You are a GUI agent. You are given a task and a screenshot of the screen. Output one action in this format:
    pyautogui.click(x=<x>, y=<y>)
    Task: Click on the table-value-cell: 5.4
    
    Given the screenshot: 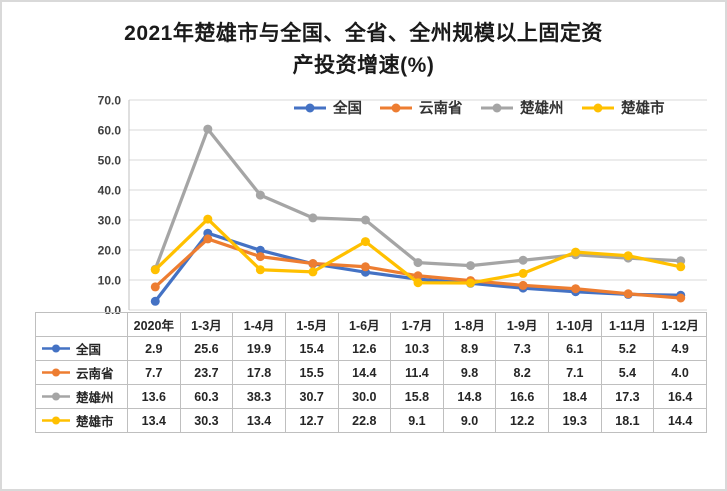 What is the action you would take?
    pyautogui.click(x=627, y=372)
    